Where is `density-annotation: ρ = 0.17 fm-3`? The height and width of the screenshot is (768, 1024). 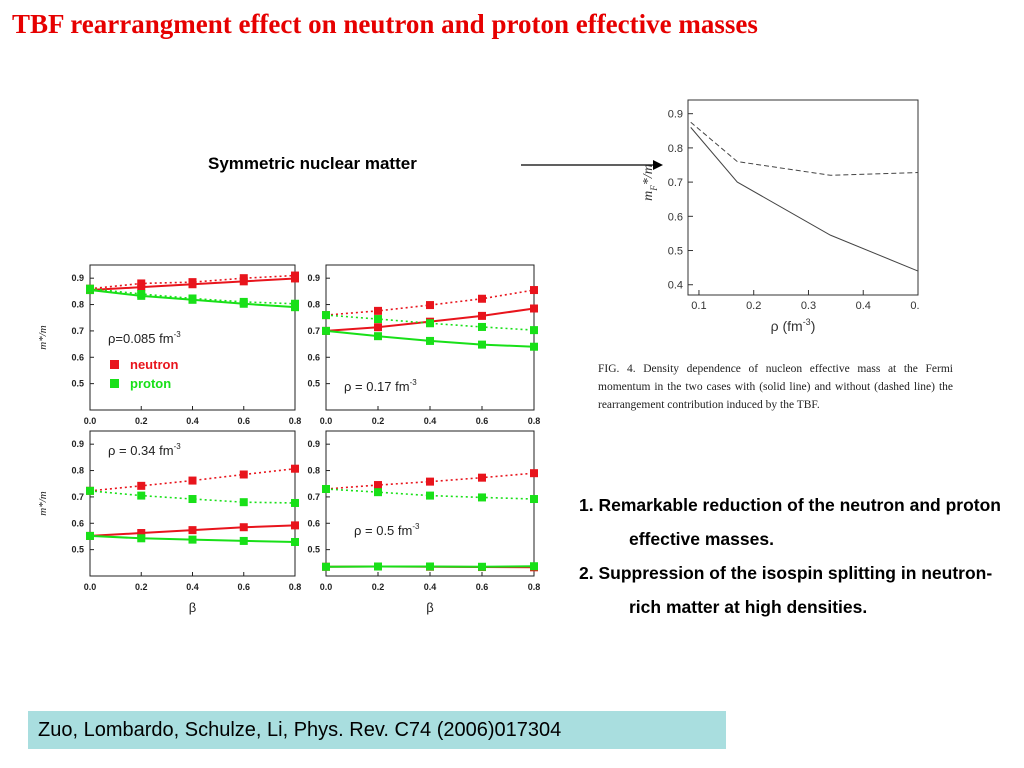 density-annotation: ρ = 0.17 fm-3 is located at coordinates (380, 386).